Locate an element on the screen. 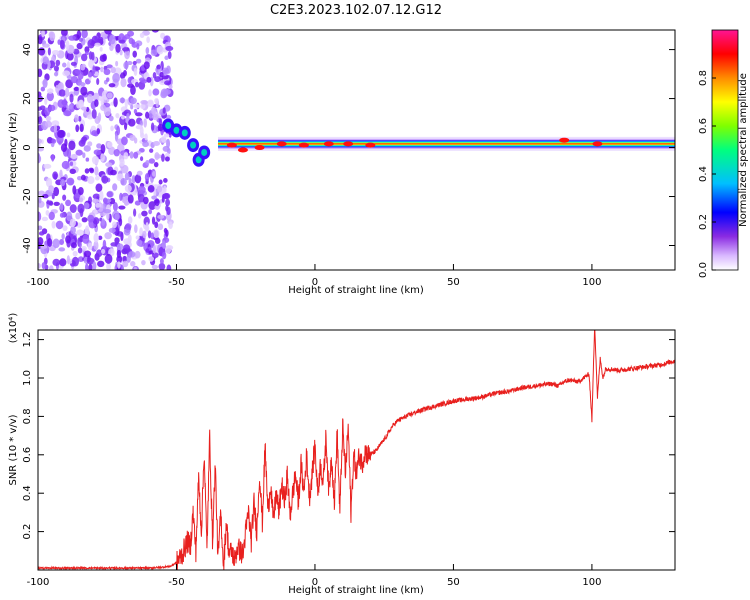  chart-title: C2E3.2023.102.07.12.G12 is located at coordinates (356, 10).